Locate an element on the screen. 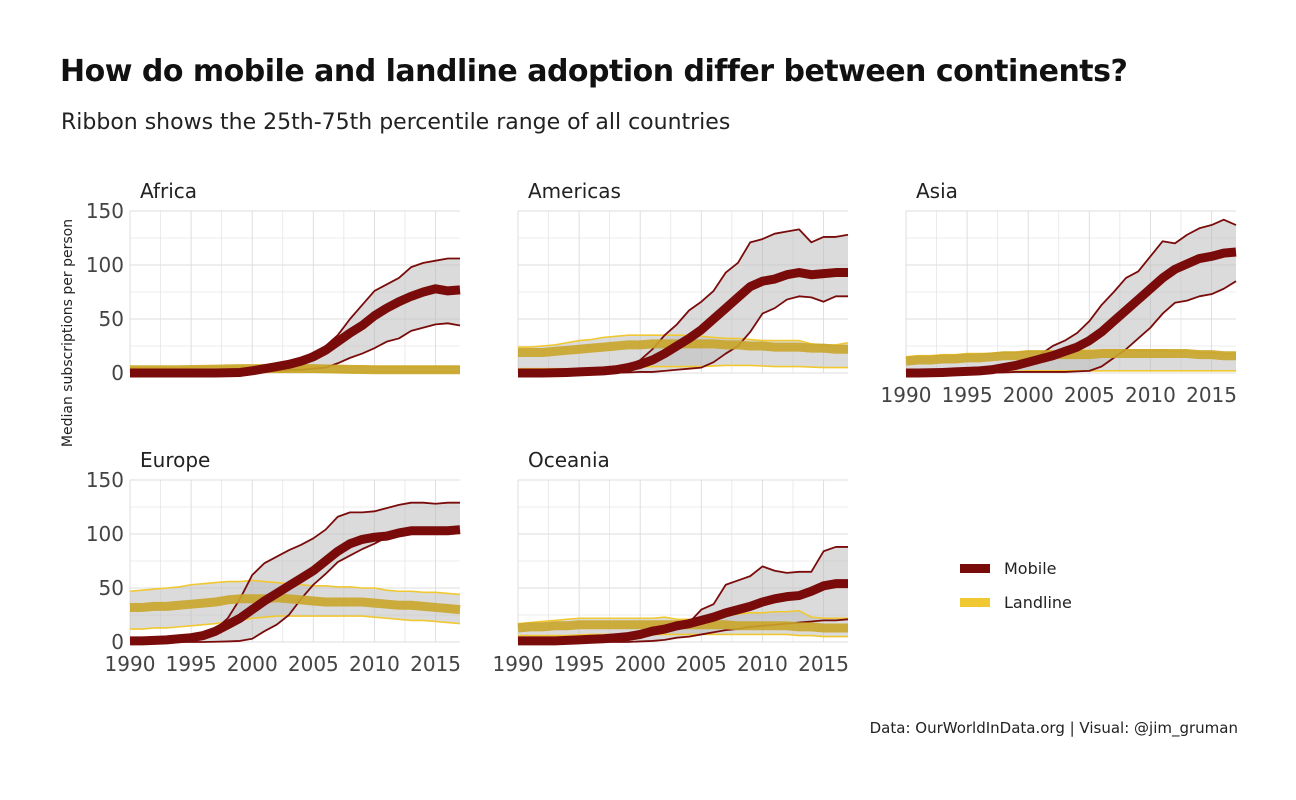 Image resolution: width=1296 pixels, height=800 pixels. legend-item-mobile: Mobile is located at coordinates (1016, 568).